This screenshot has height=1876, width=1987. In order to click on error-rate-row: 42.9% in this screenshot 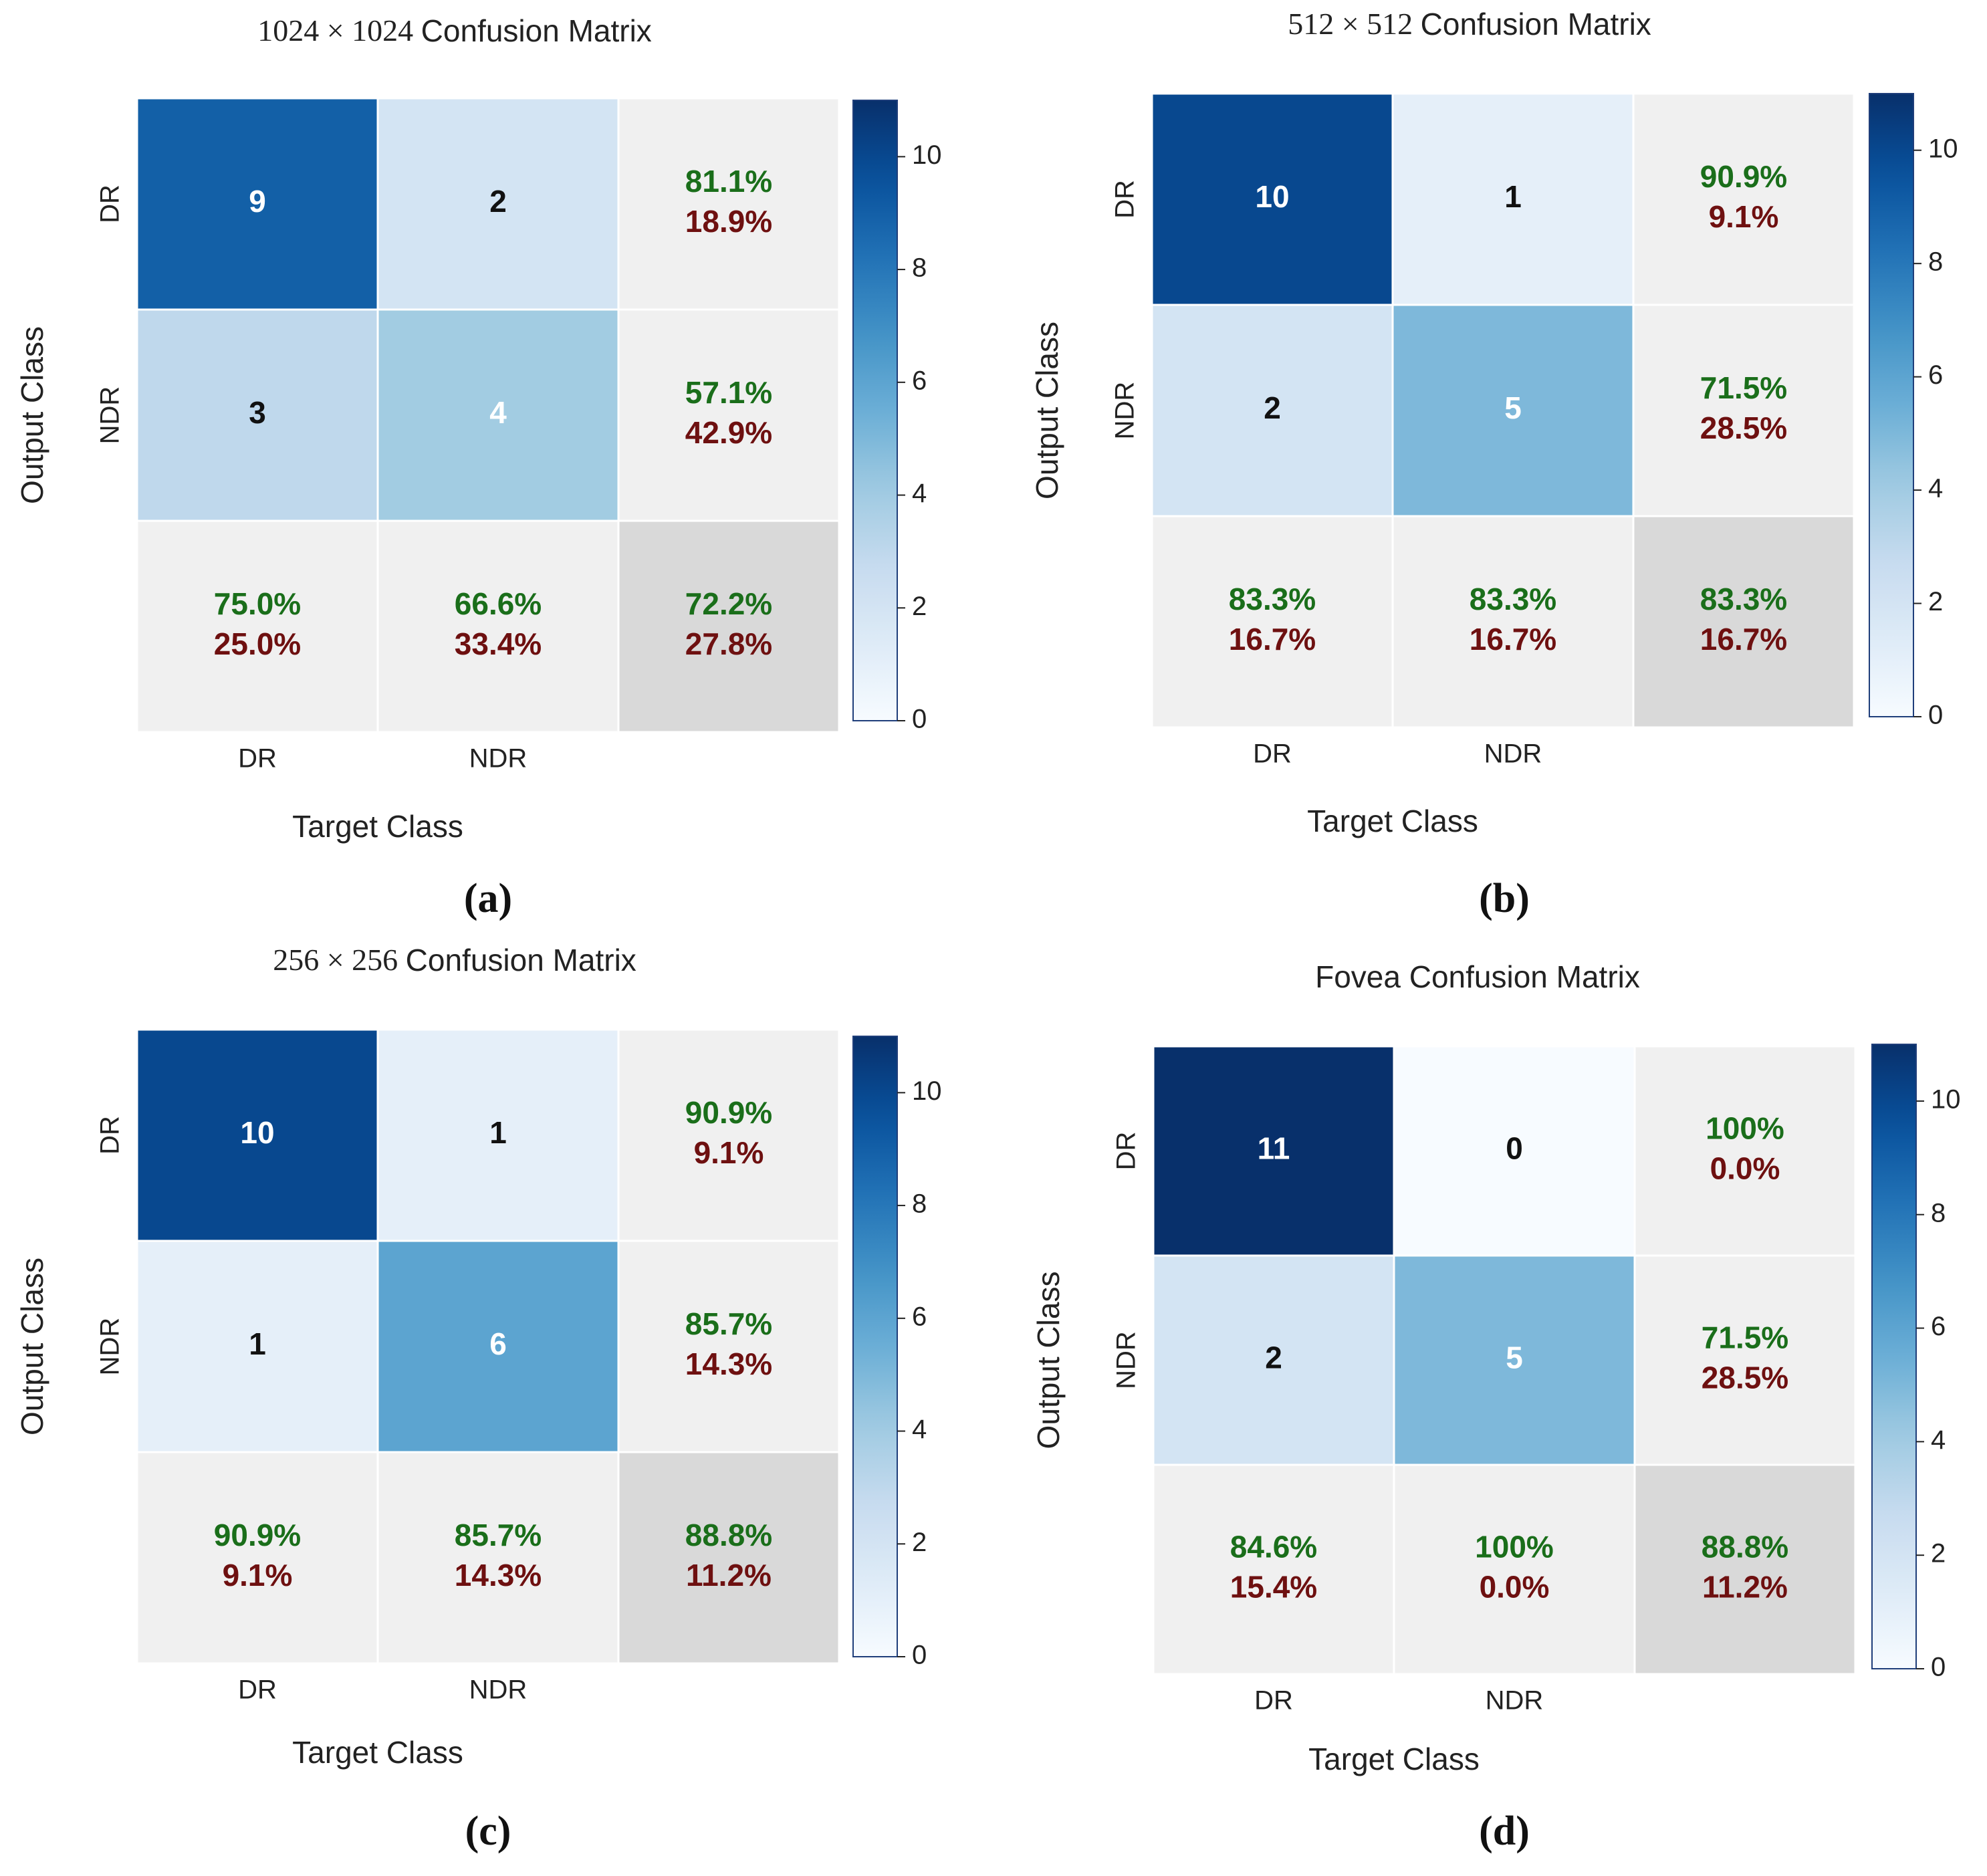, I will do `click(728, 432)`.